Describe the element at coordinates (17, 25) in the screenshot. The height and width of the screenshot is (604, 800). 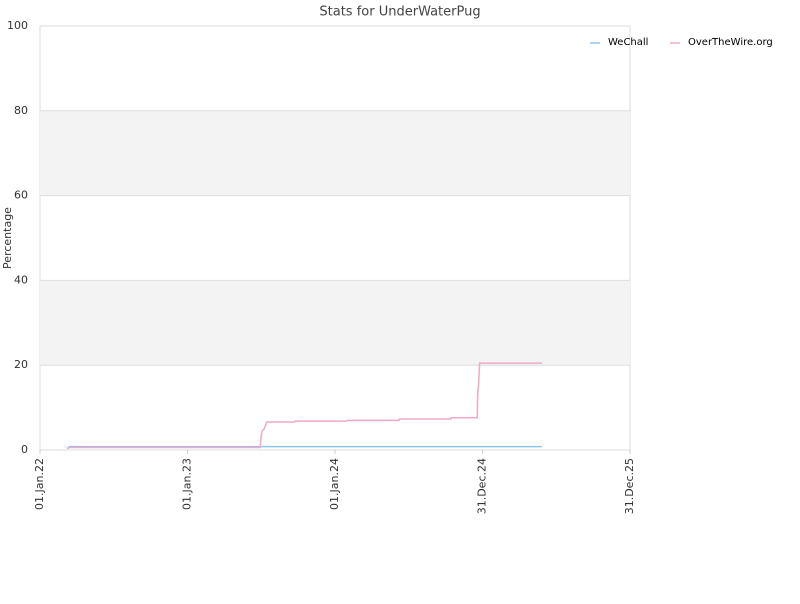
I see `y-tick-label: 100` at that location.